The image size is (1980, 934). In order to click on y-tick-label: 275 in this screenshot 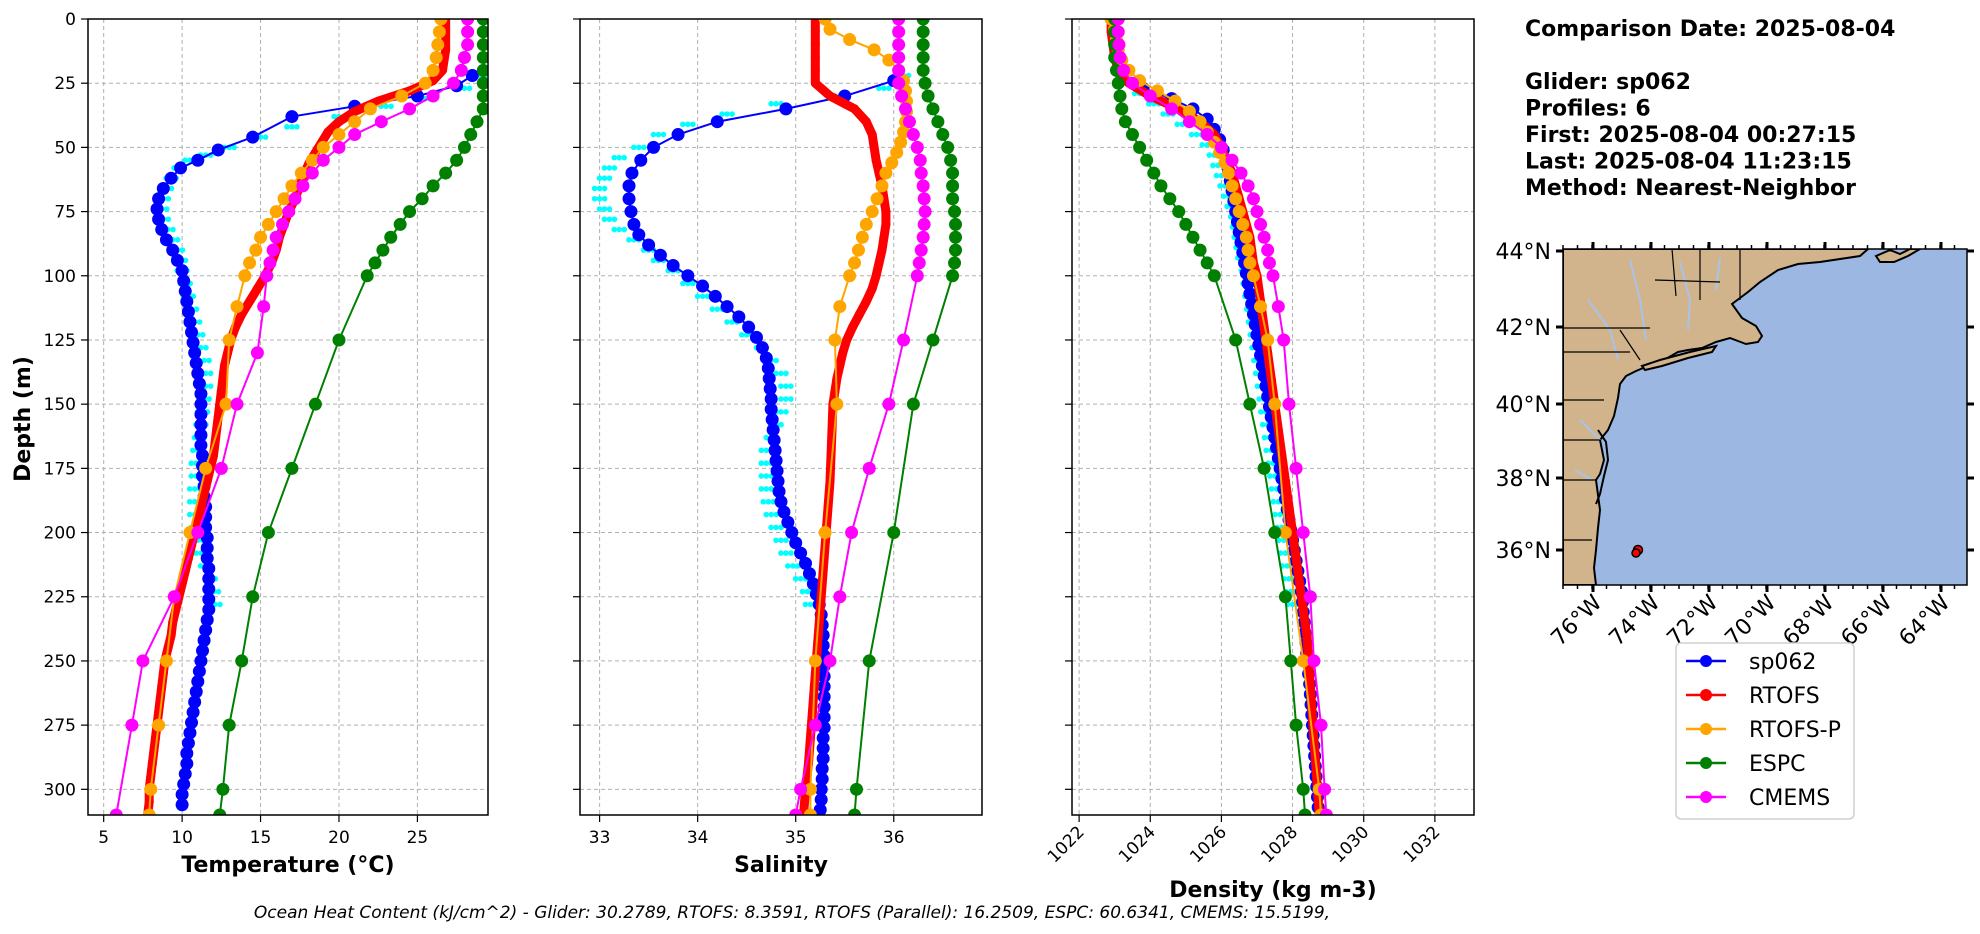, I will do `click(60, 726)`.